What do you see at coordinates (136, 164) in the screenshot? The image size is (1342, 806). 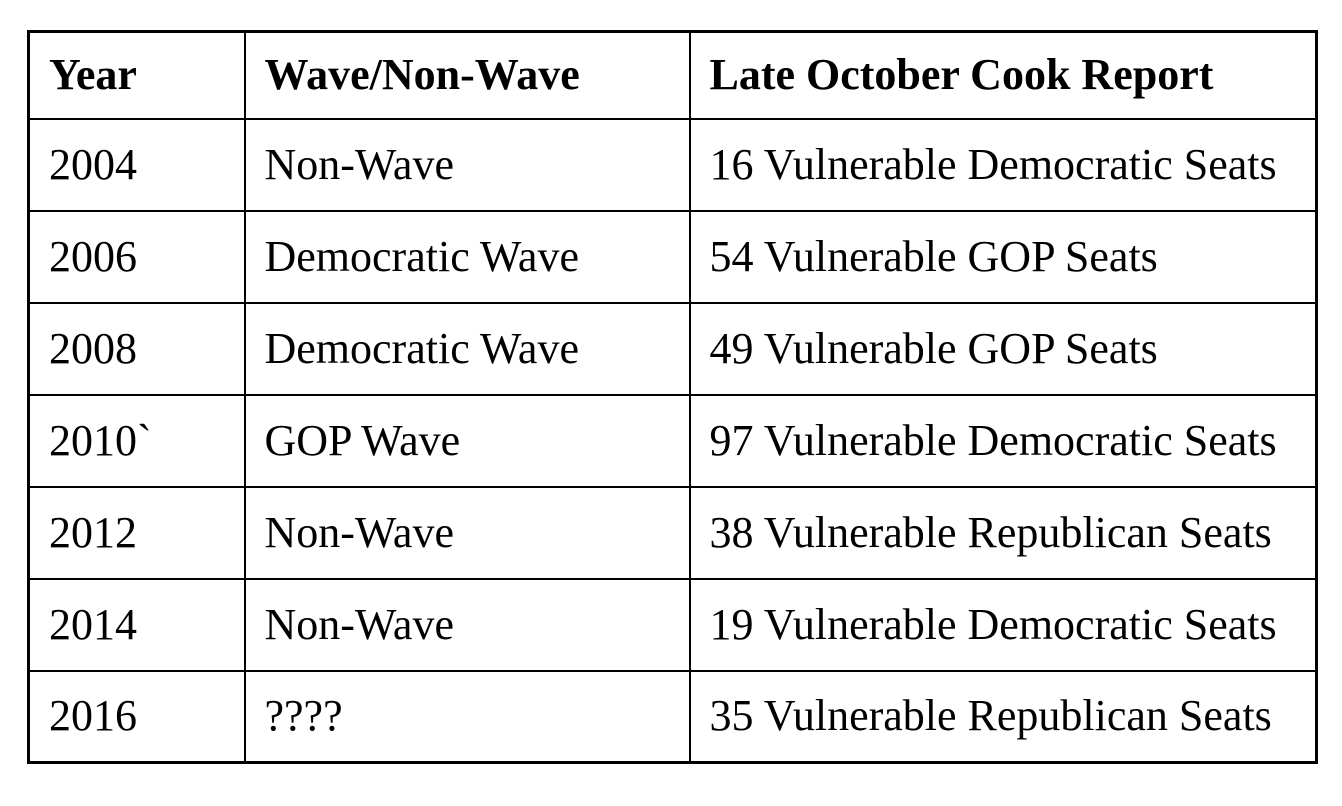 I see `cell-year: 2004` at bounding box center [136, 164].